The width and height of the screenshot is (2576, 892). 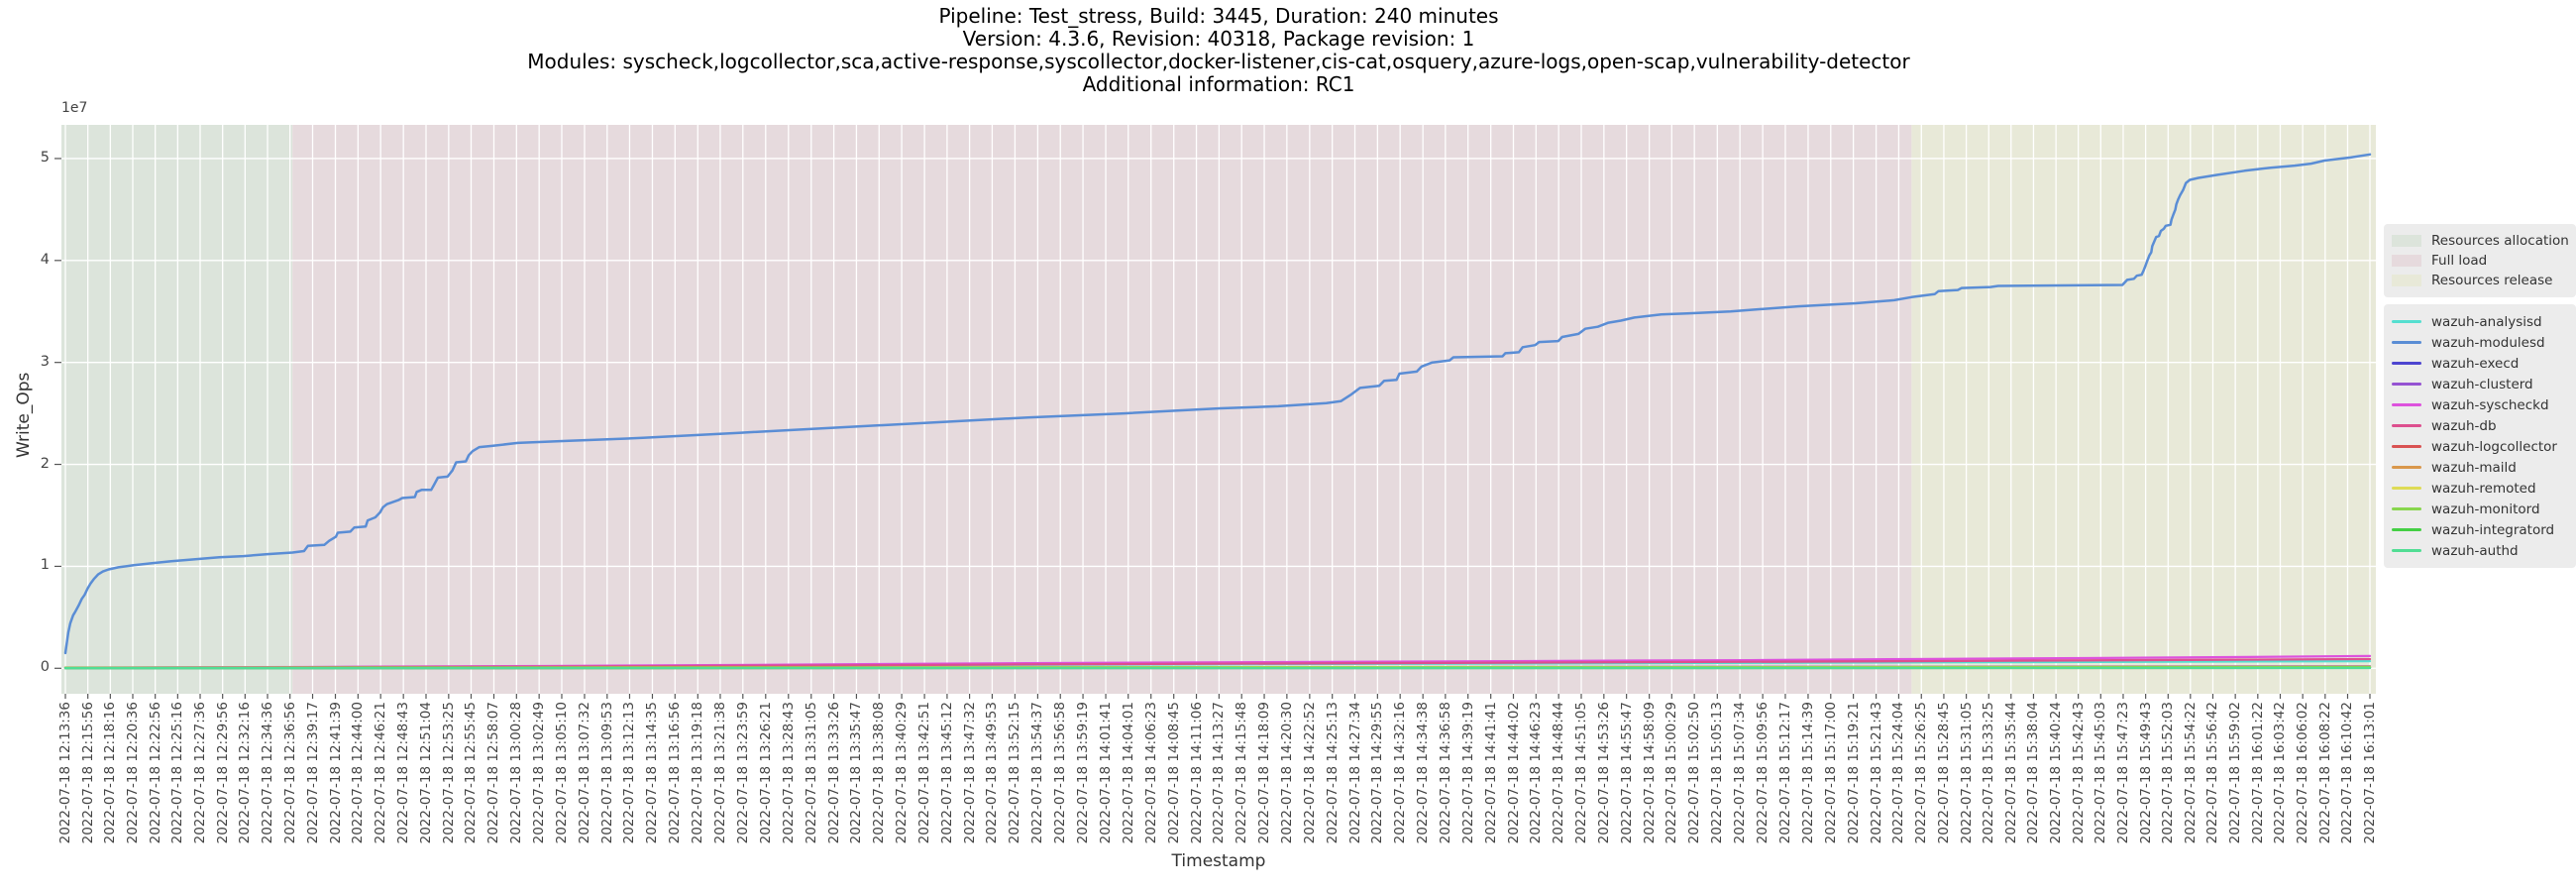 What do you see at coordinates (2464, 426) in the screenshot?
I see `legend-series-label: wazuh-db` at bounding box center [2464, 426].